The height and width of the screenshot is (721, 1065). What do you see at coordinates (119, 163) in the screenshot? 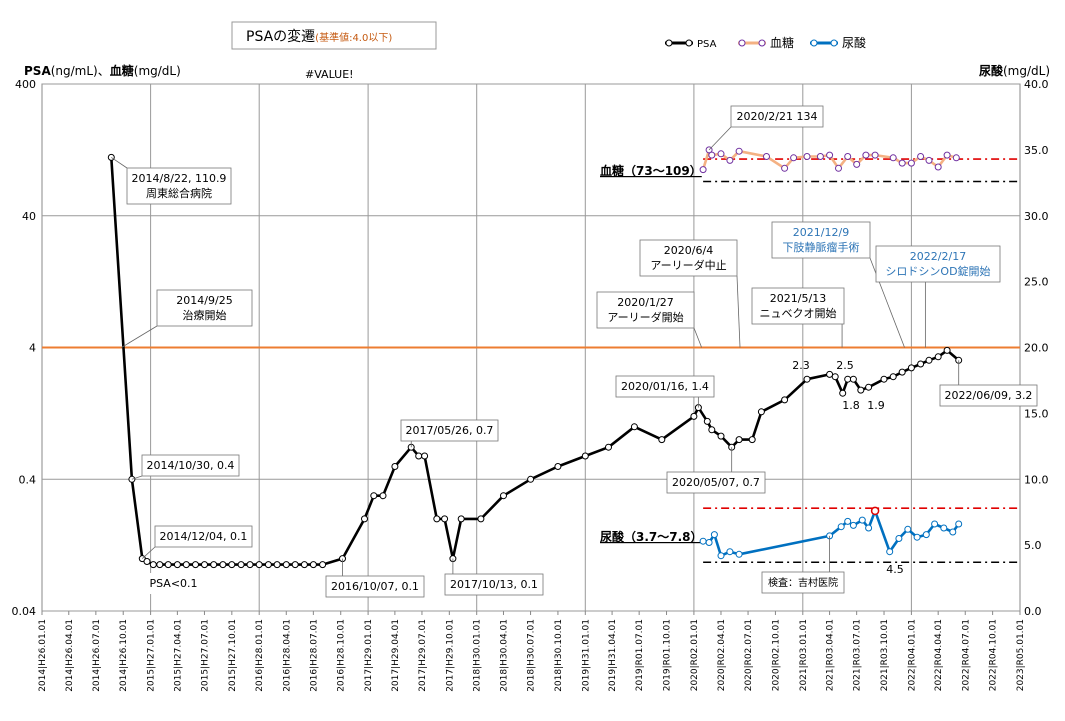
I see `annotation-leader` at bounding box center [119, 163].